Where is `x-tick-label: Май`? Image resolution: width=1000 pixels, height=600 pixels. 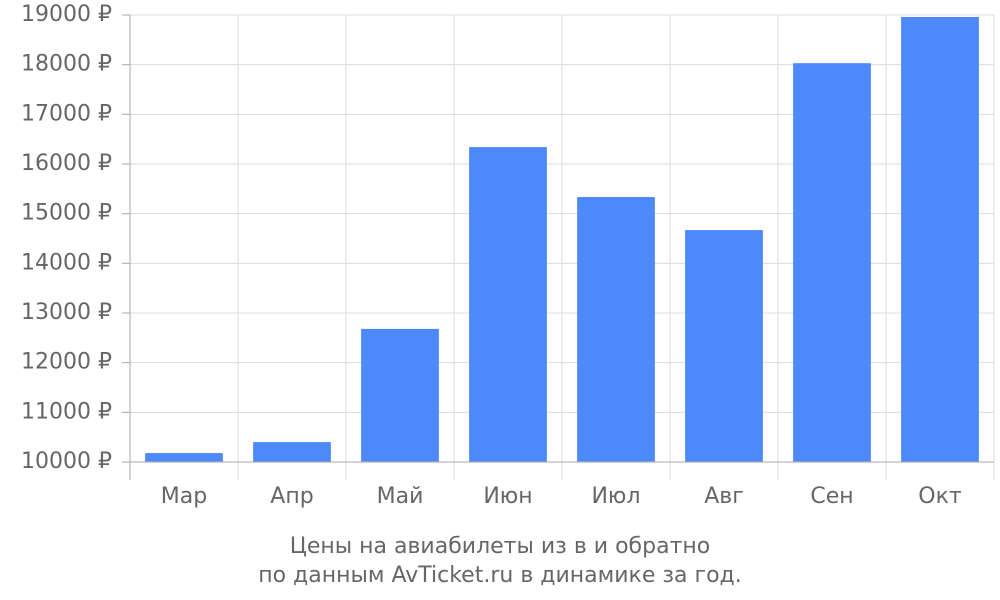
x-tick-label: Май is located at coordinates (400, 496).